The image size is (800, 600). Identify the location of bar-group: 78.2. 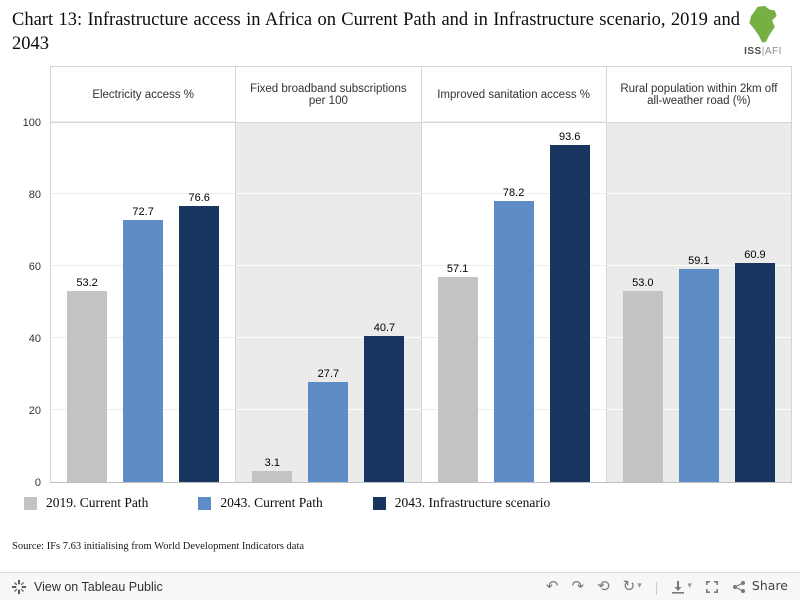
(513, 303).